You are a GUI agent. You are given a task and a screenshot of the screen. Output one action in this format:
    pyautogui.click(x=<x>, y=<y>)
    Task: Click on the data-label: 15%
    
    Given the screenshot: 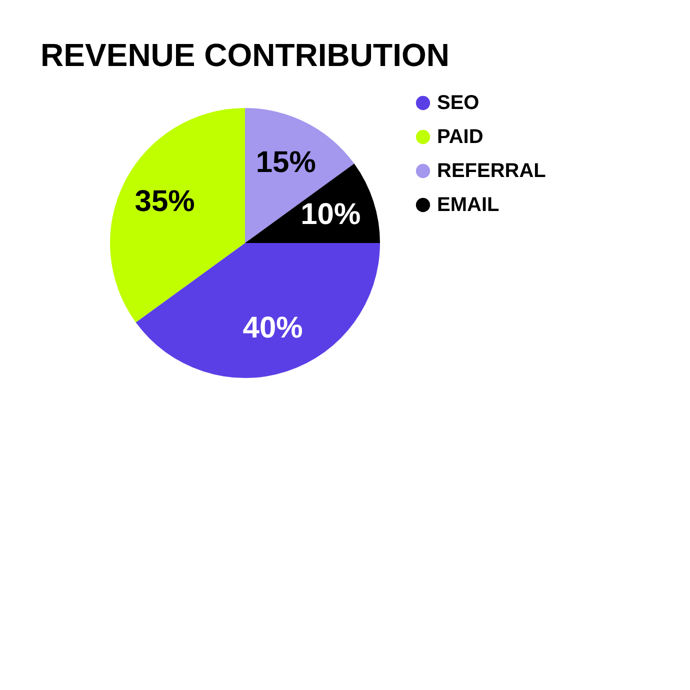 What is the action you would take?
    pyautogui.click(x=286, y=162)
    